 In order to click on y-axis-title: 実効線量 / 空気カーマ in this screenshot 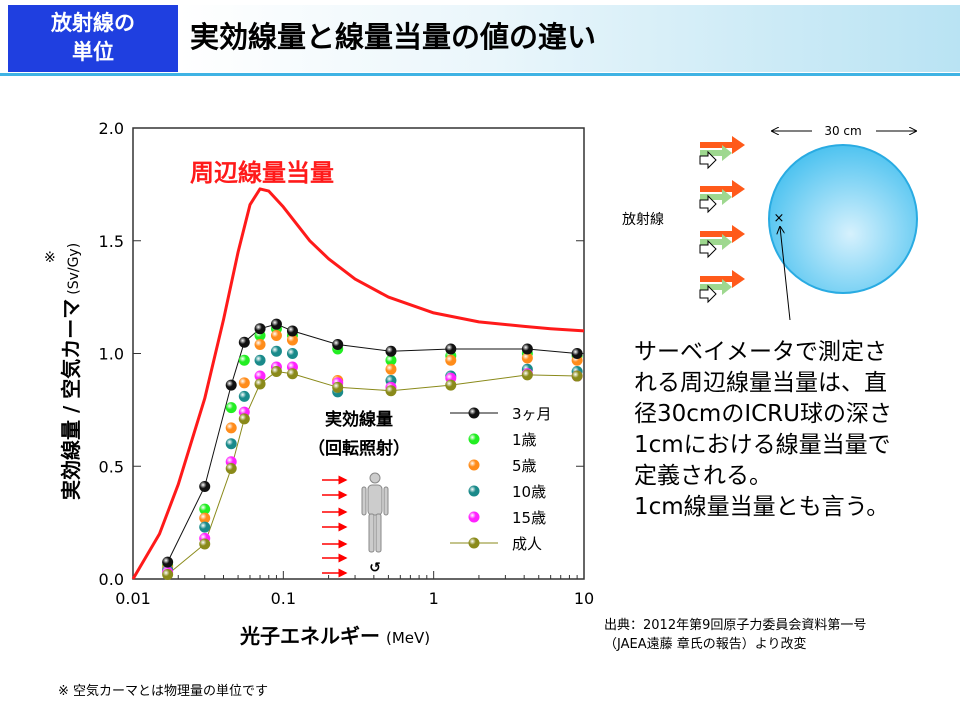, I will do `click(71, 399)`.